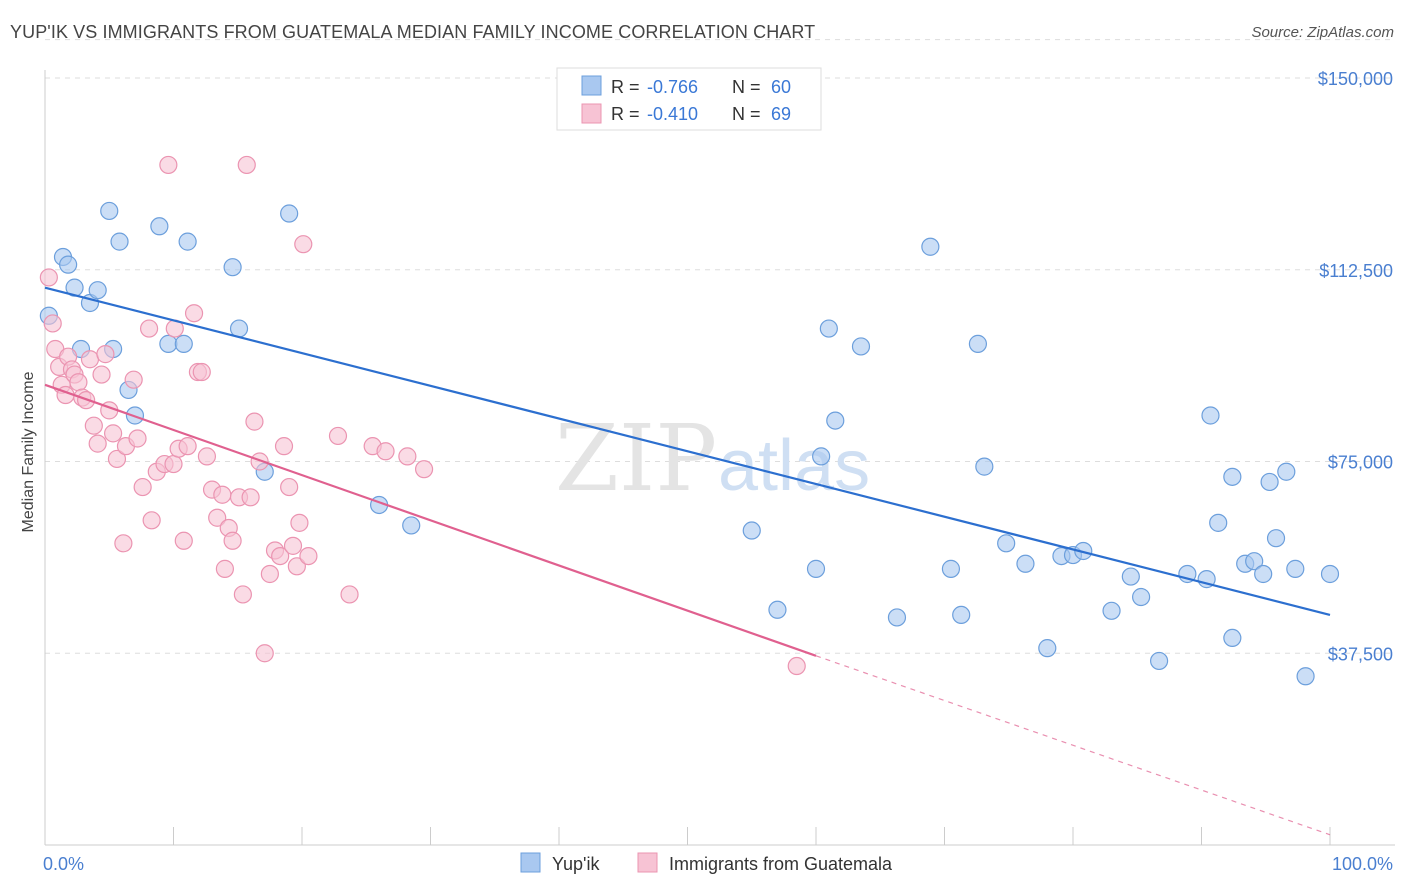 Image resolution: width=1406 pixels, height=892 pixels. What do you see at coordinates (1360, 654) in the screenshot?
I see `y-tick-label-0: $37,500` at bounding box center [1360, 654].